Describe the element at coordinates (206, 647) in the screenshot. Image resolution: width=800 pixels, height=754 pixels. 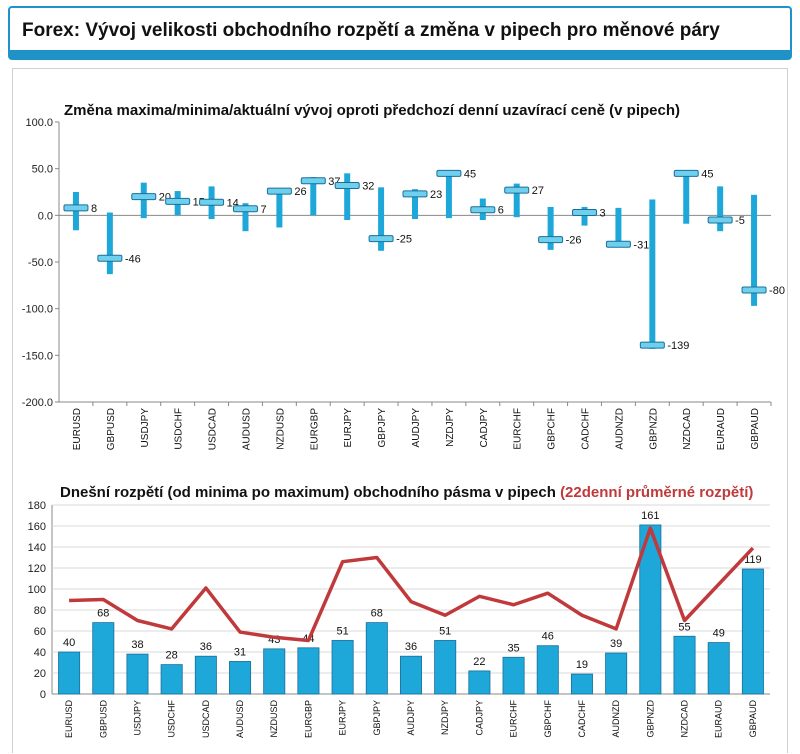
I see `chart2-data-label: 36` at that location.